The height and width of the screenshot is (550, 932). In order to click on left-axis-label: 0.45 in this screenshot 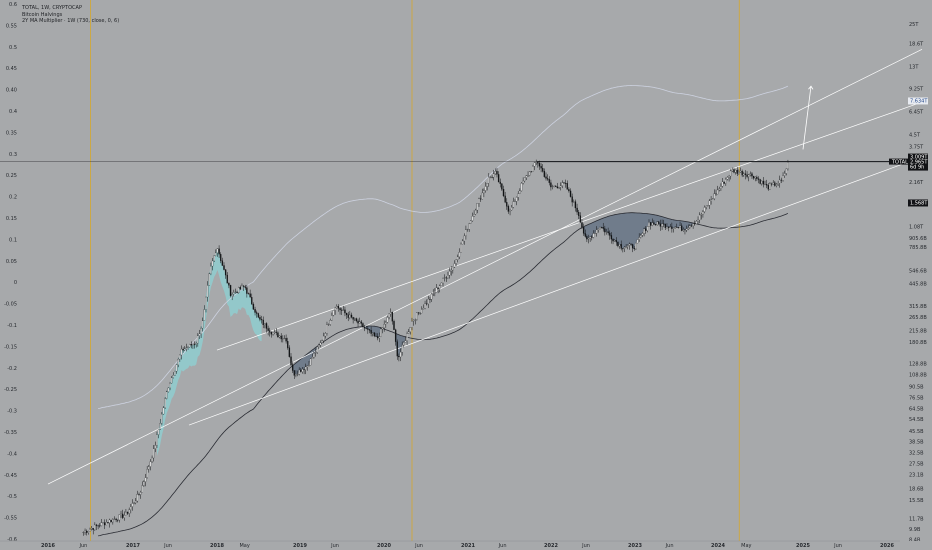, I will do `click(11, 69)`.